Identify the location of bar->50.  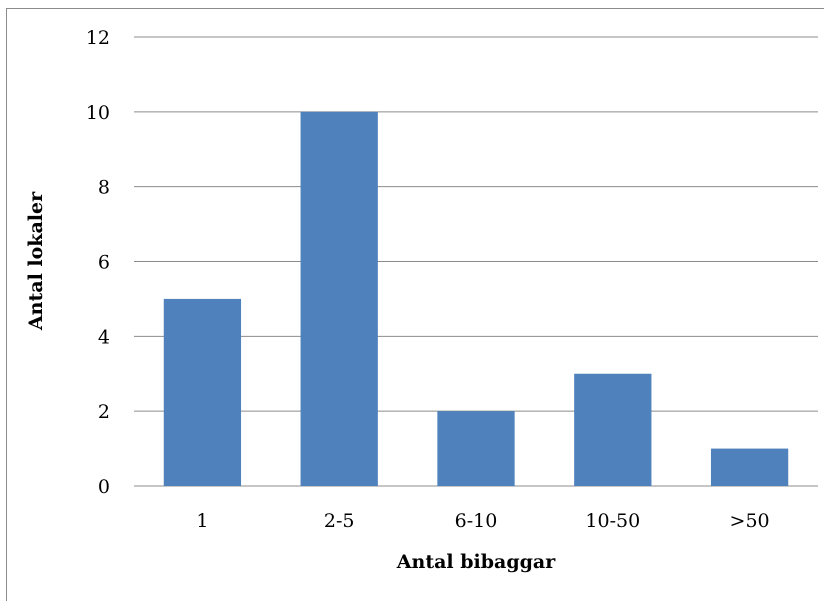
(749, 467).